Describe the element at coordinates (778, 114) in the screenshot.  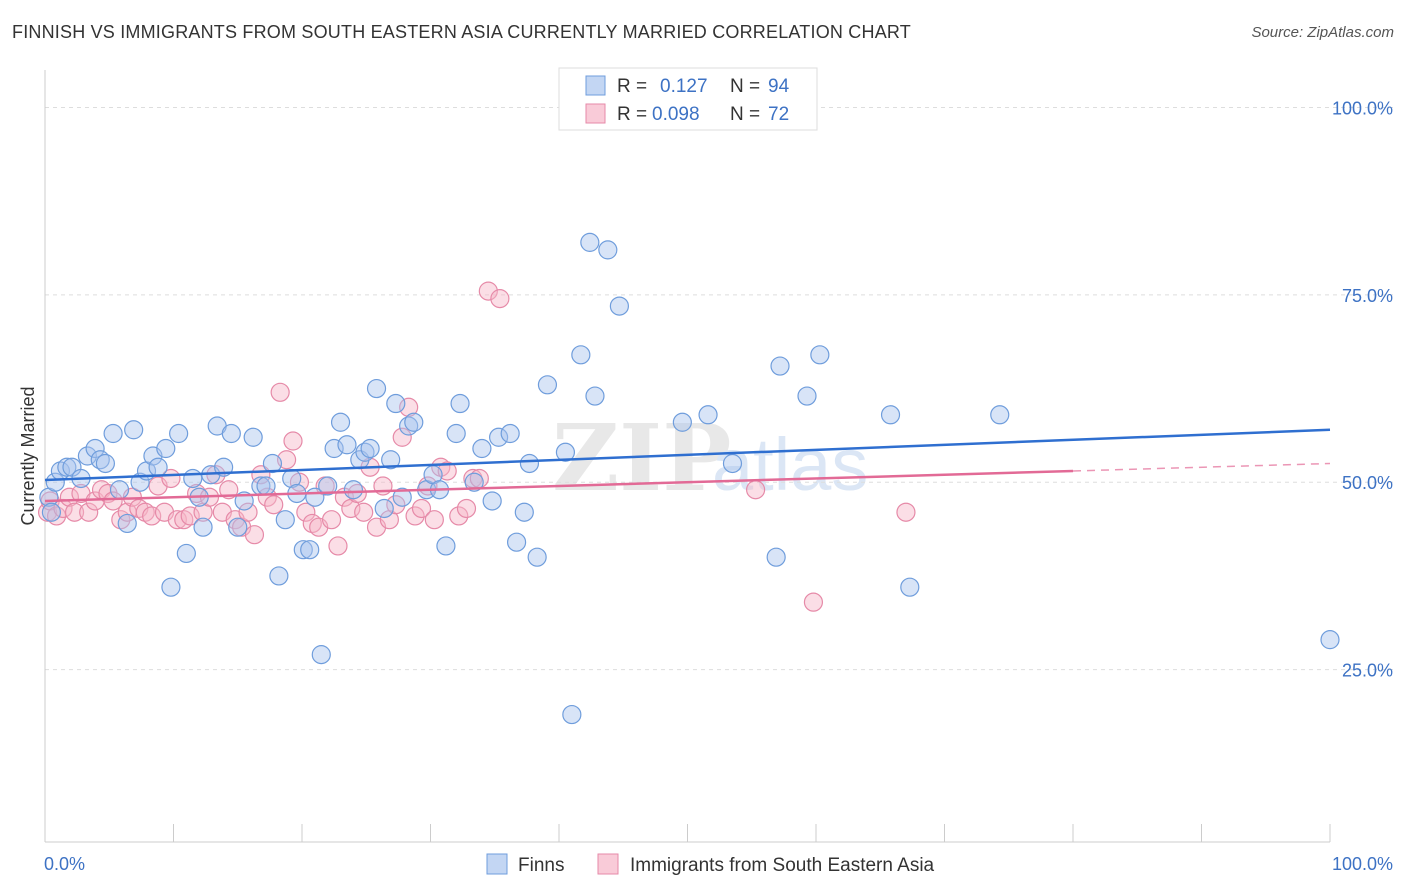
I see `legend-n-value-immigrants: 72` at that location.